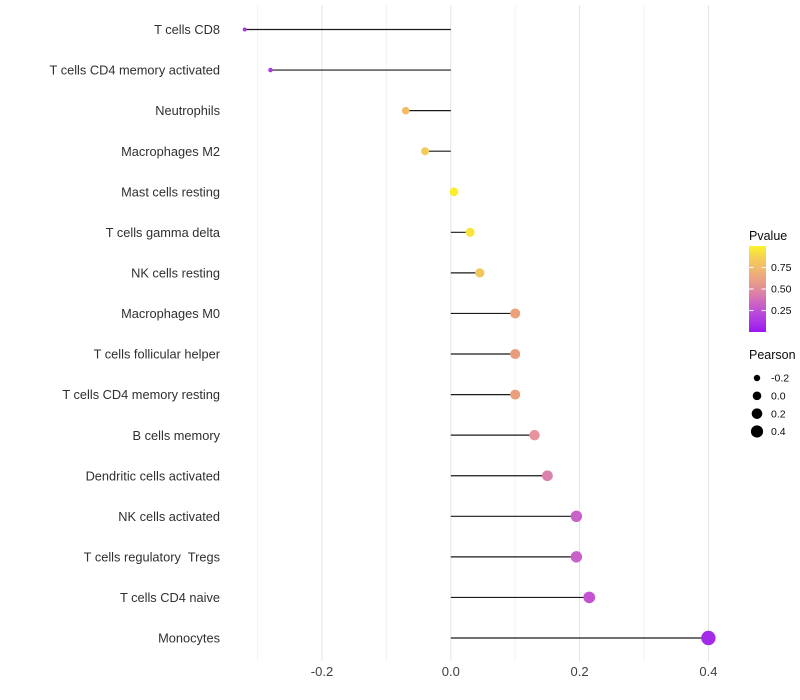 The image size is (800, 700). Describe the element at coordinates (781, 311) in the screenshot. I see `pvalue-tick-label: 0.25` at that location.